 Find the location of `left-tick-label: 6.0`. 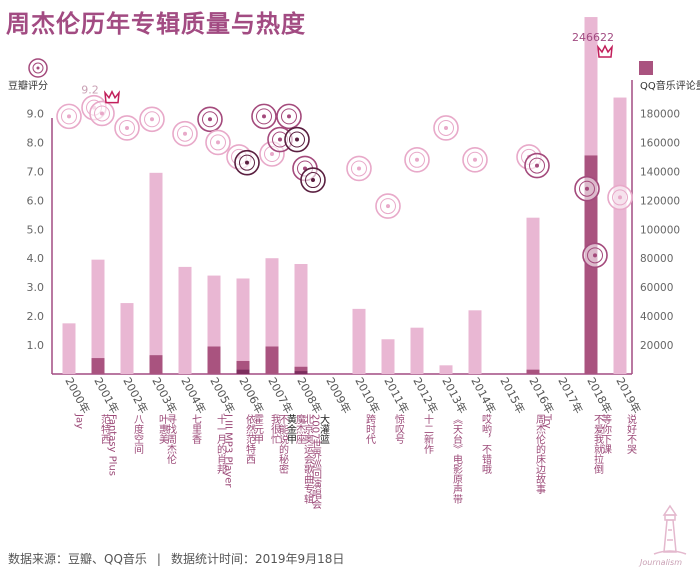

left-tick-label: 6.0 is located at coordinates (36, 200).